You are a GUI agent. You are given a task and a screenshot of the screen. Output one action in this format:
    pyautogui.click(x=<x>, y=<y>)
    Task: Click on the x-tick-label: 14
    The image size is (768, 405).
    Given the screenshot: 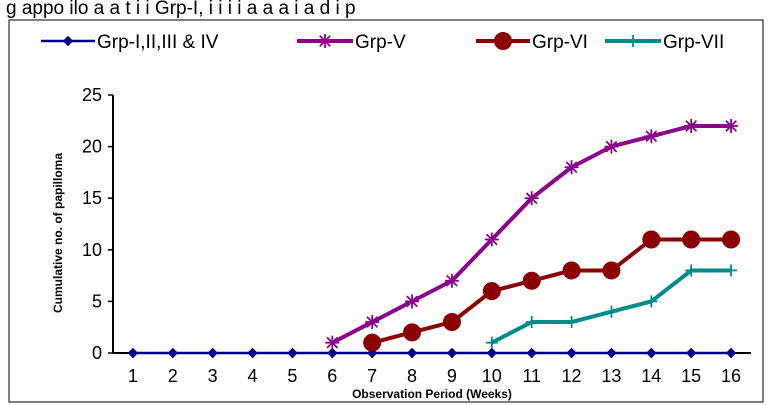 What is the action you would take?
    pyautogui.click(x=651, y=376)
    